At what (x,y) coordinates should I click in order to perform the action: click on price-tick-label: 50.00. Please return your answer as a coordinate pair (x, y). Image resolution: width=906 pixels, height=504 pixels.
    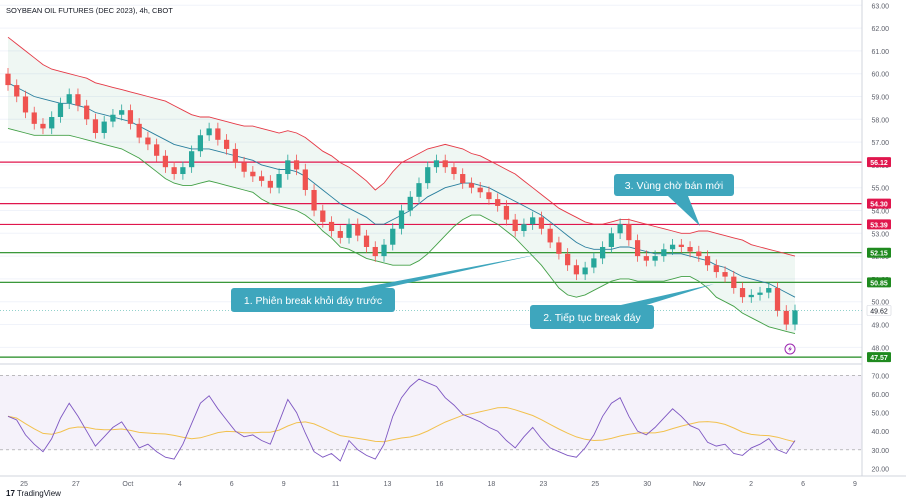
    Looking at the image, I should click on (880, 303).